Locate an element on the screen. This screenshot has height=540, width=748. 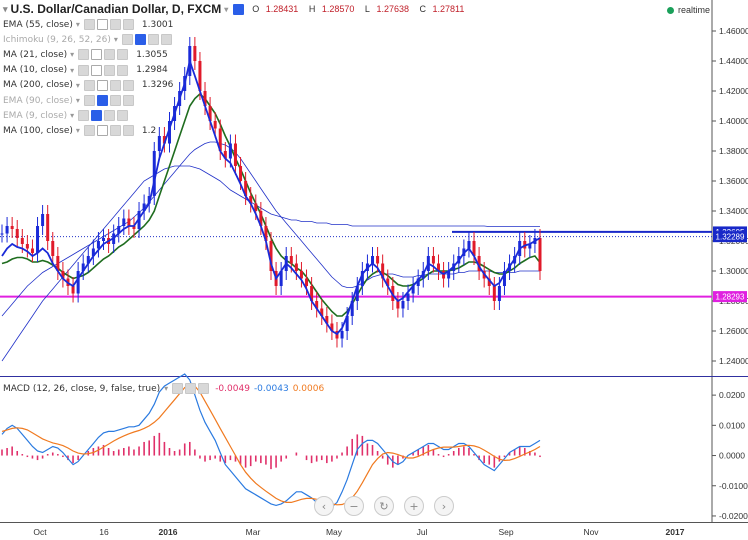
indicator-name: EMA (55, close) is located at coordinates (38, 24).